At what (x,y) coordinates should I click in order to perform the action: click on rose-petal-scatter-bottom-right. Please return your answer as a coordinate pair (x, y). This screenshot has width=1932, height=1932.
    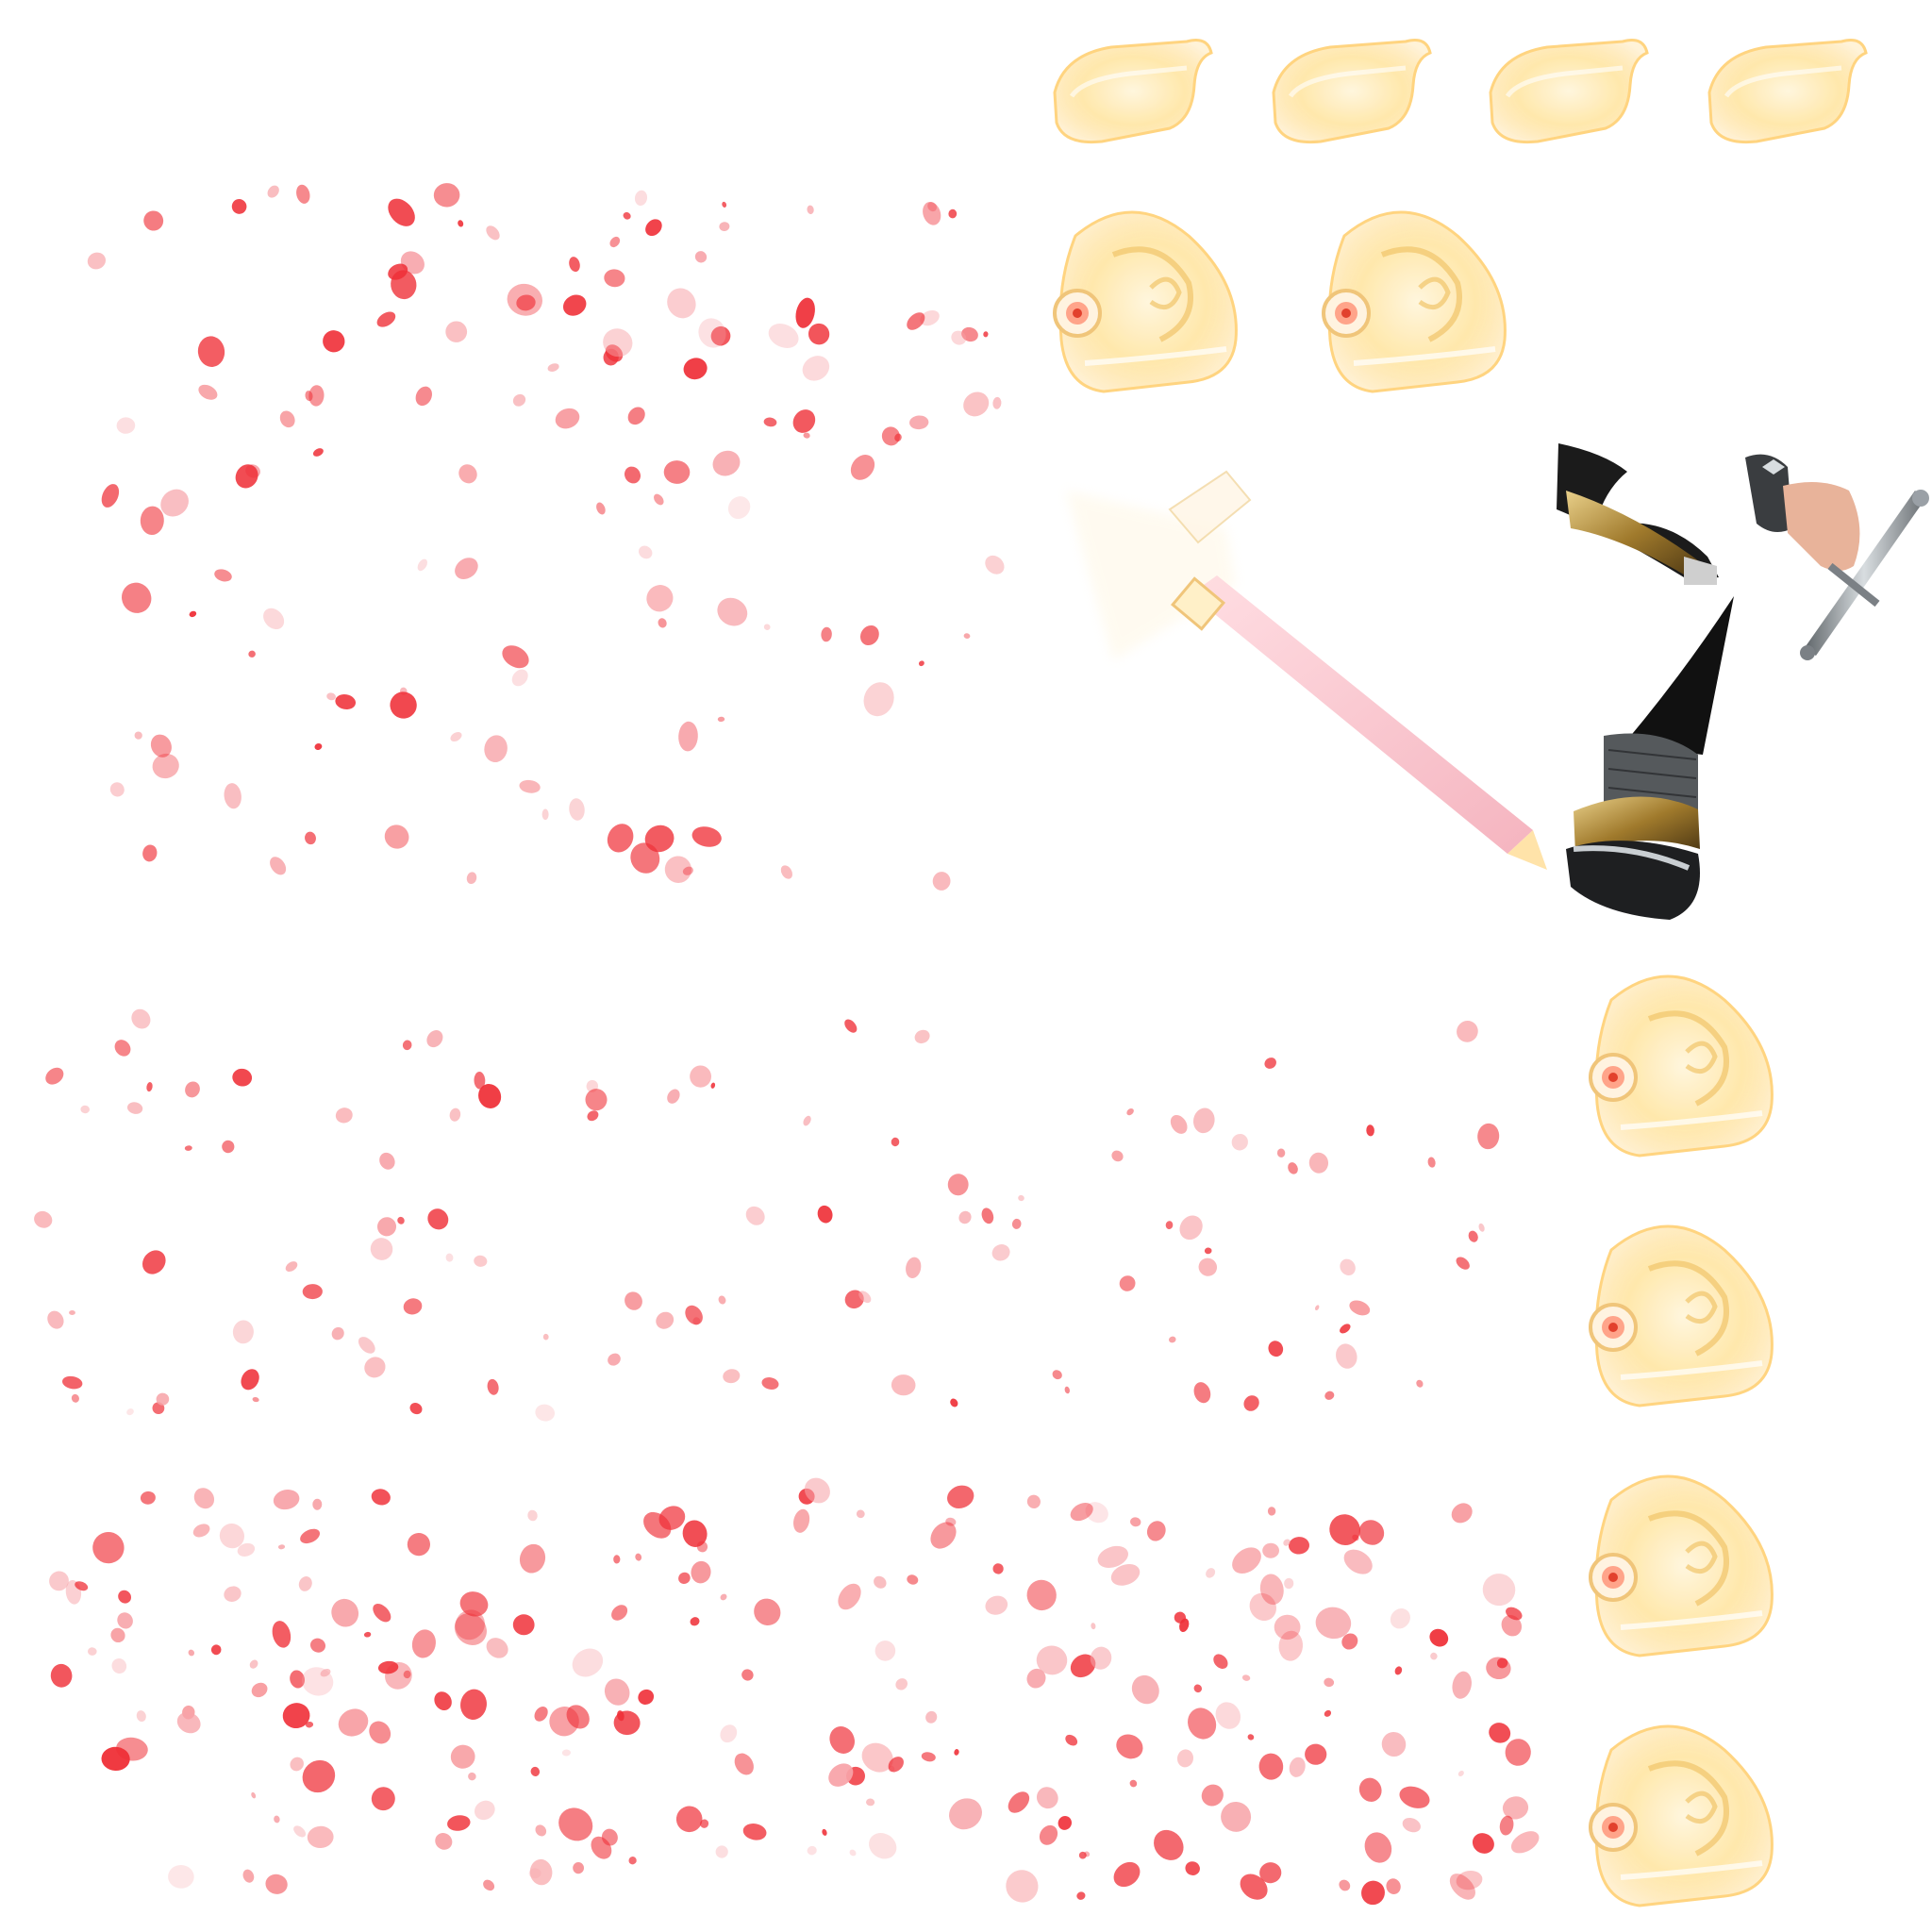
    Looking at the image, I should click on (1189, 1696).